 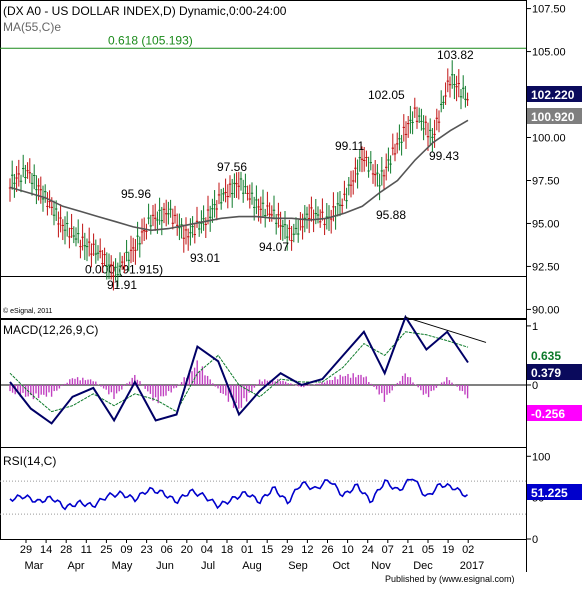 What do you see at coordinates (227, 550) in the screenshot?
I see `x-tick-label: 18` at bounding box center [227, 550].